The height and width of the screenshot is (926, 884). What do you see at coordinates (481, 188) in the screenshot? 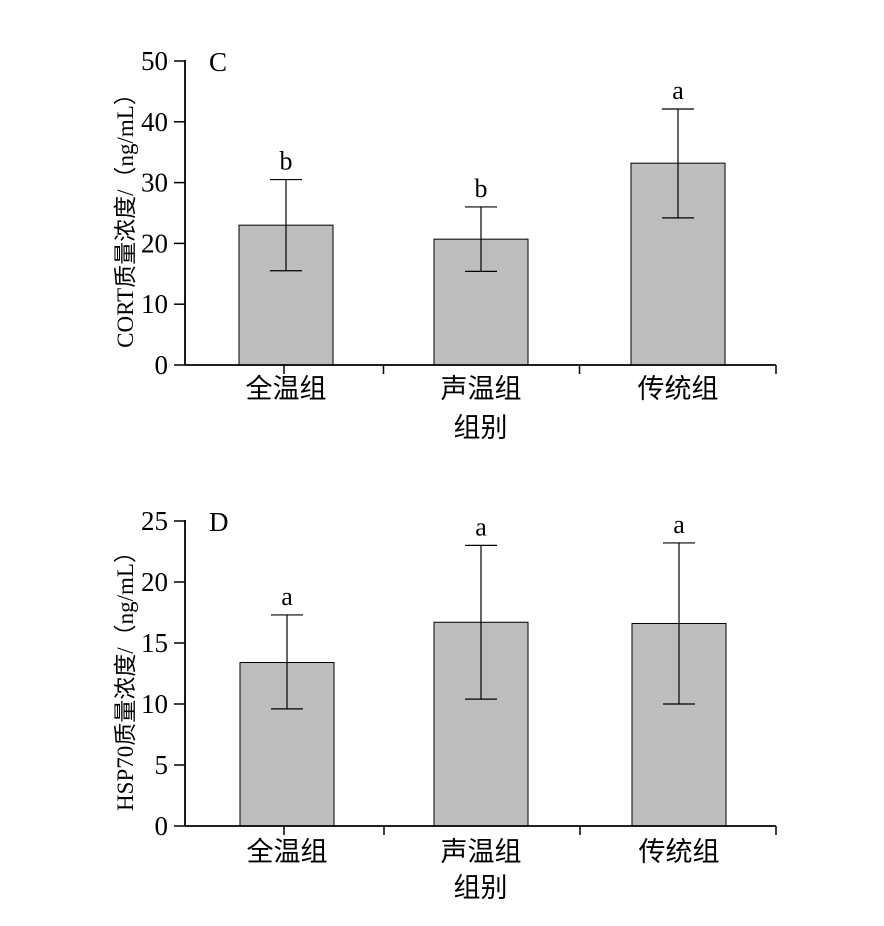
I see `significance-label-2: b` at bounding box center [481, 188].